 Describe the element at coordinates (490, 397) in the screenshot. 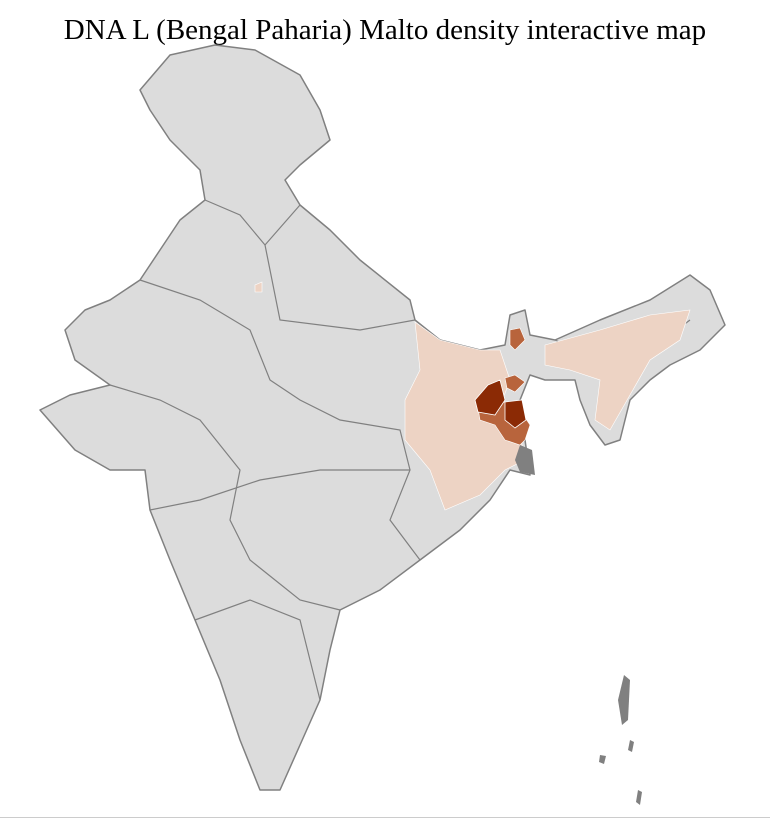

I see `bengal-high-region-west` at that location.